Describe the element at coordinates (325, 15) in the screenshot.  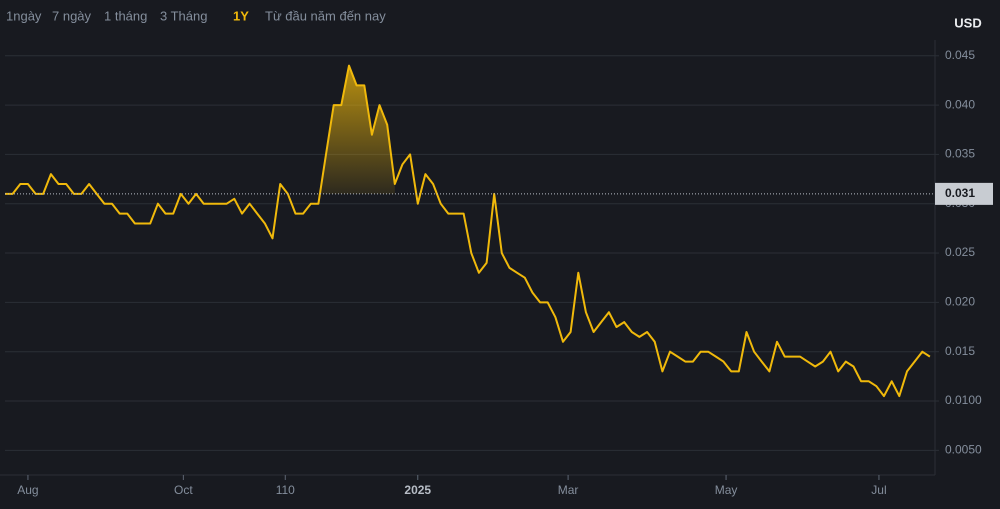
I see `range-tab: Từ đầu năm đến nay` at that location.